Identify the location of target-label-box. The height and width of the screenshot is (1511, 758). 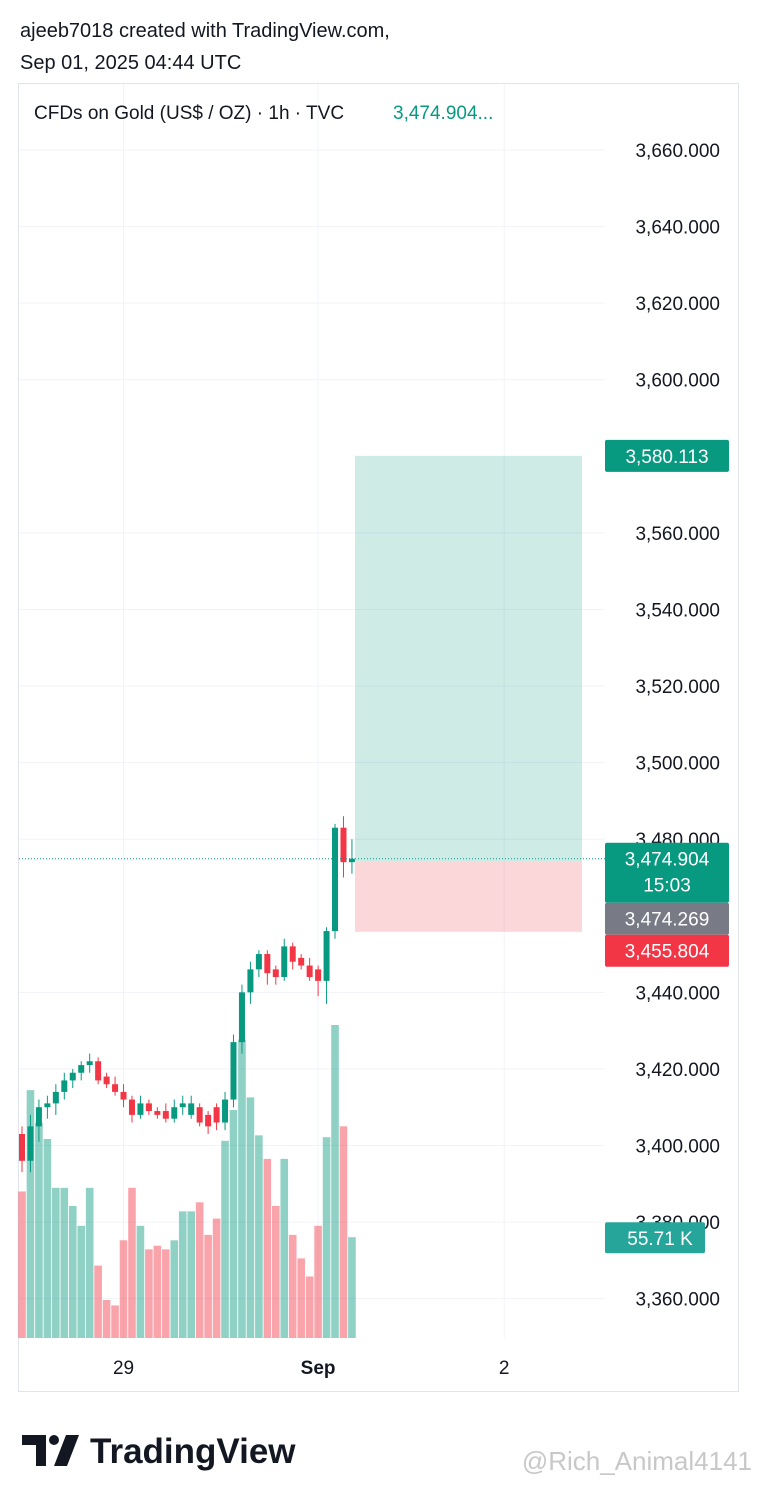
(667, 455).